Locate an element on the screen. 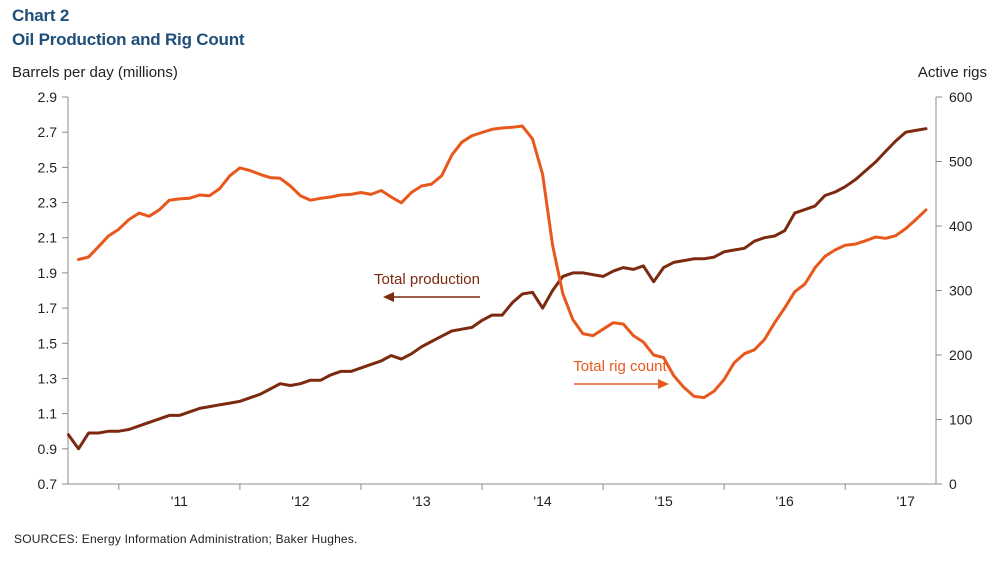 The image size is (997, 565). y-left-tick-label: 1.9 is located at coordinates (48, 273).